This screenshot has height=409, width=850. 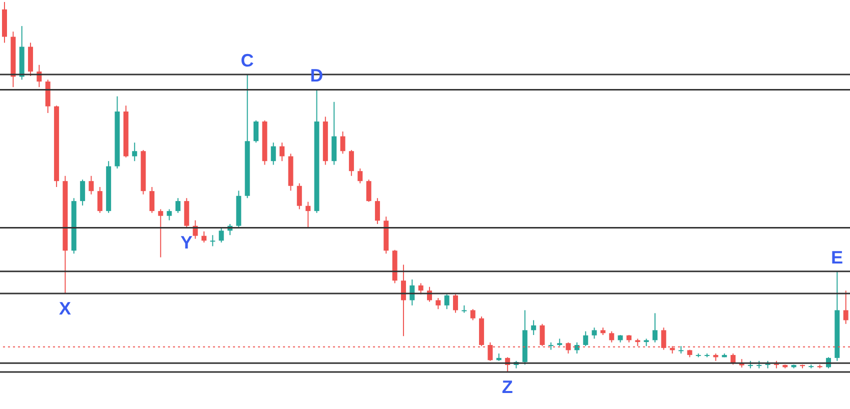 I want to click on annotation: E, so click(x=836, y=257).